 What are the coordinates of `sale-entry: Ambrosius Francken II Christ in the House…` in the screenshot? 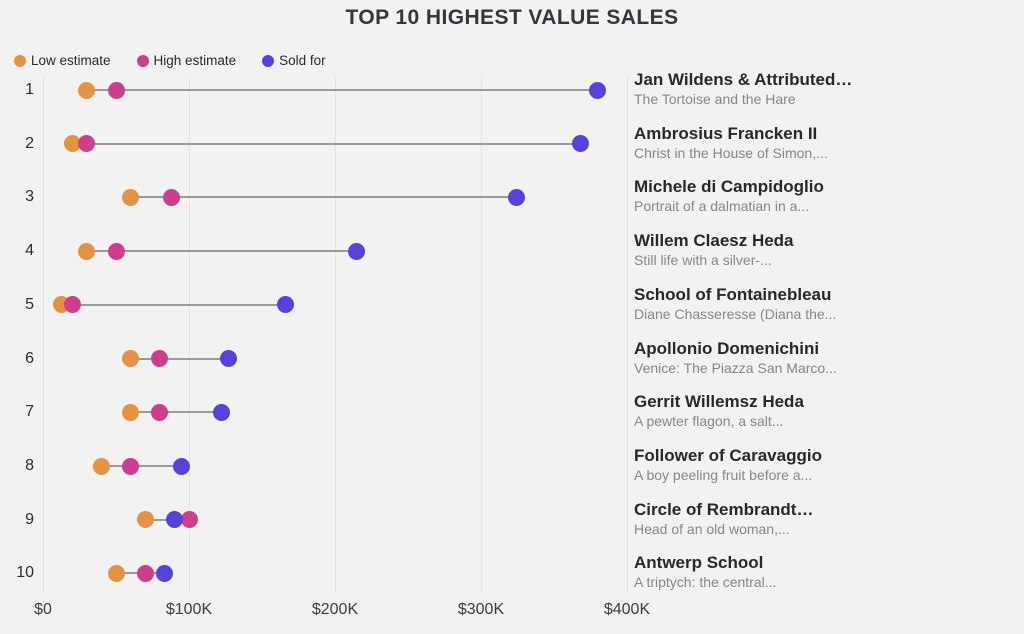 It's located at (827, 143).